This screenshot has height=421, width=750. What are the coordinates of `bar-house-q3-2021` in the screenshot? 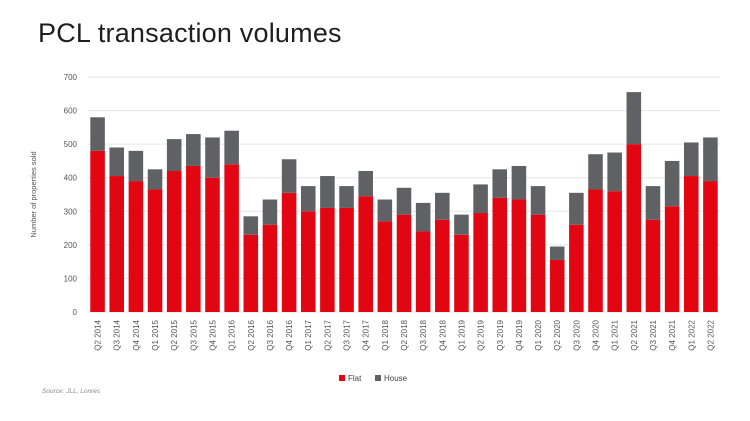 It's located at (653, 203).